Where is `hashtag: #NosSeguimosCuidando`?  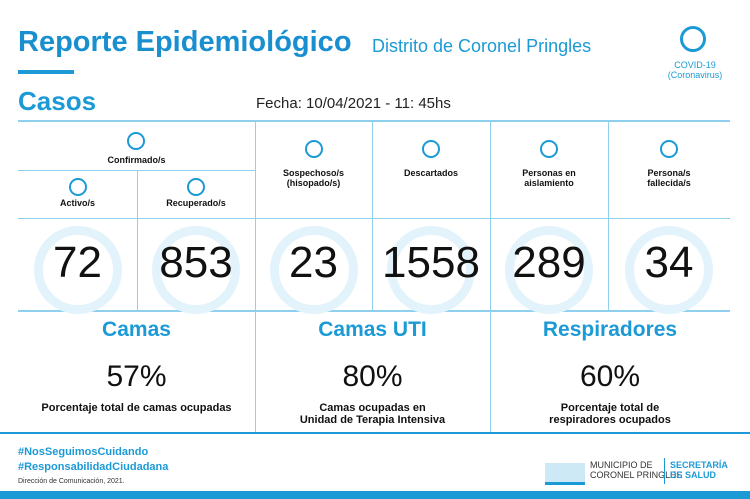
hashtag: #NosSeguimosCuidando is located at coordinates (83, 452).